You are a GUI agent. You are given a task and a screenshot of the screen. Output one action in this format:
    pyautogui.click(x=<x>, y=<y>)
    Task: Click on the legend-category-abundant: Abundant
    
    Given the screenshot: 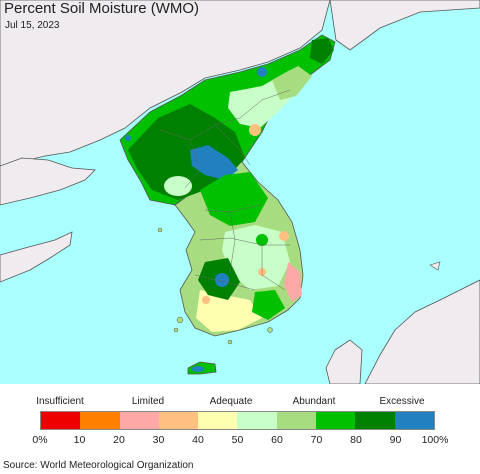 What is the action you would take?
    pyautogui.click(x=314, y=401)
    